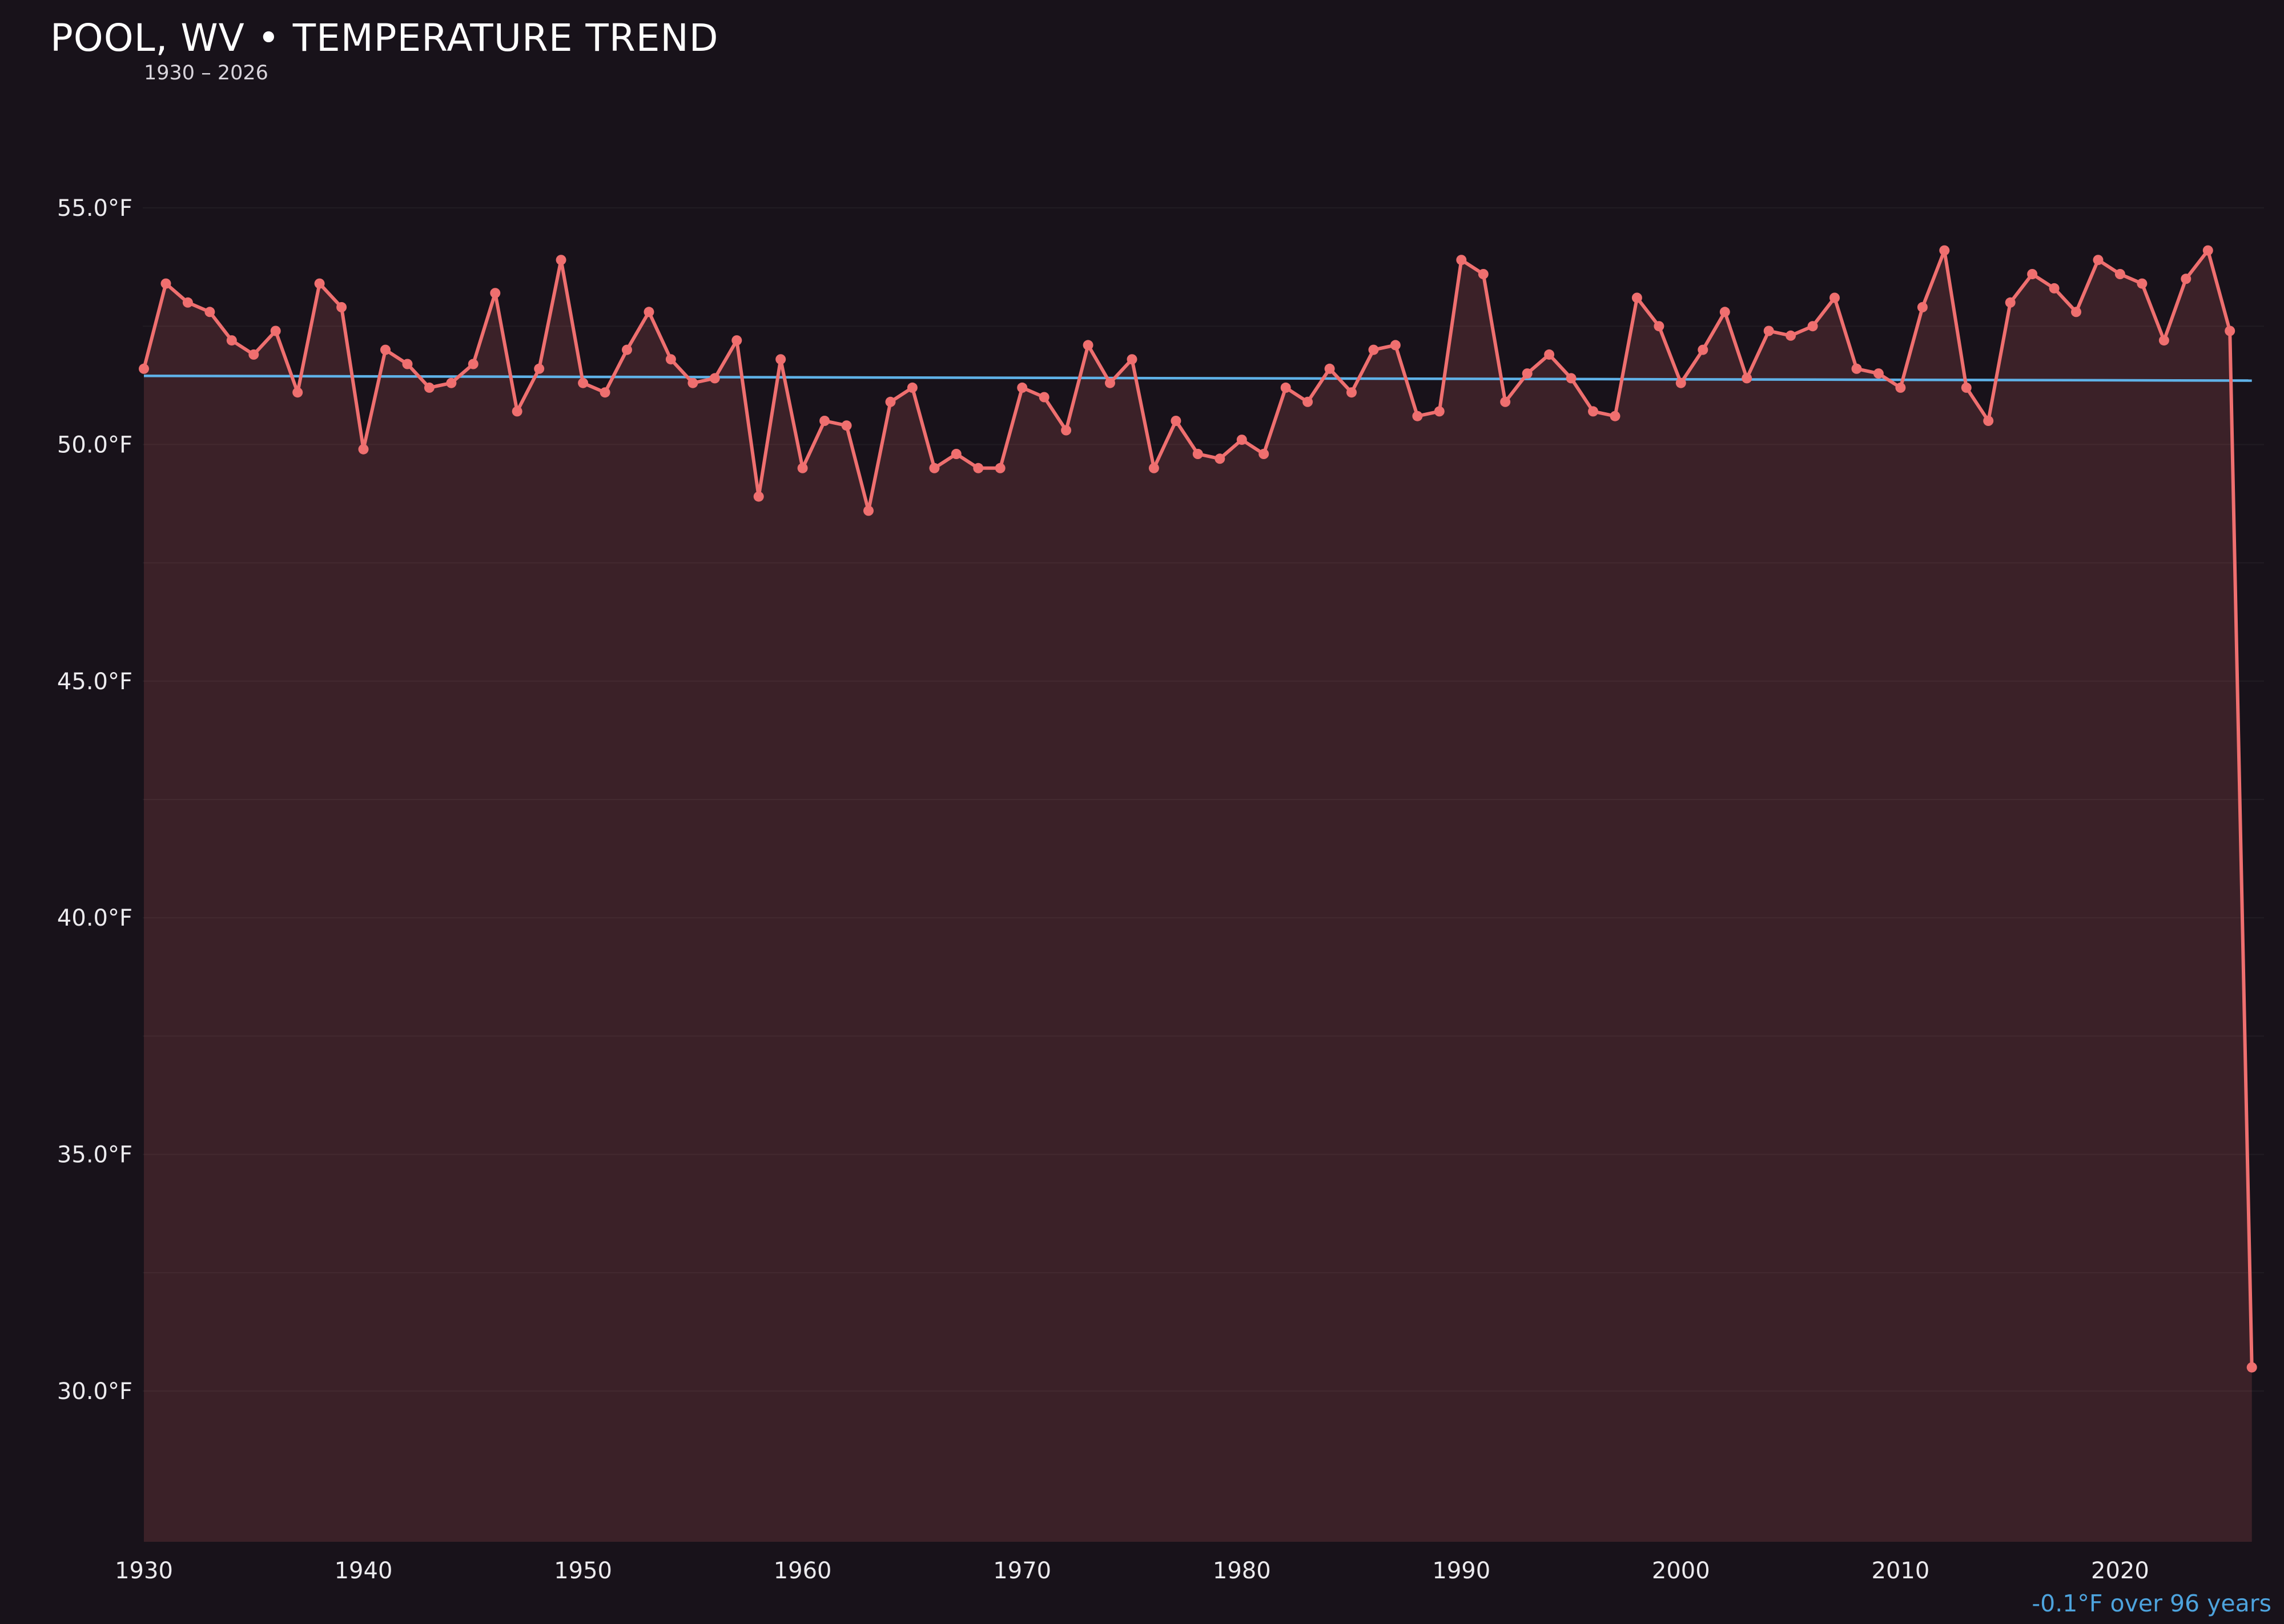  What do you see at coordinates (1242, 1571) in the screenshot?
I see `x-tick-label: 1980` at bounding box center [1242, 1571].